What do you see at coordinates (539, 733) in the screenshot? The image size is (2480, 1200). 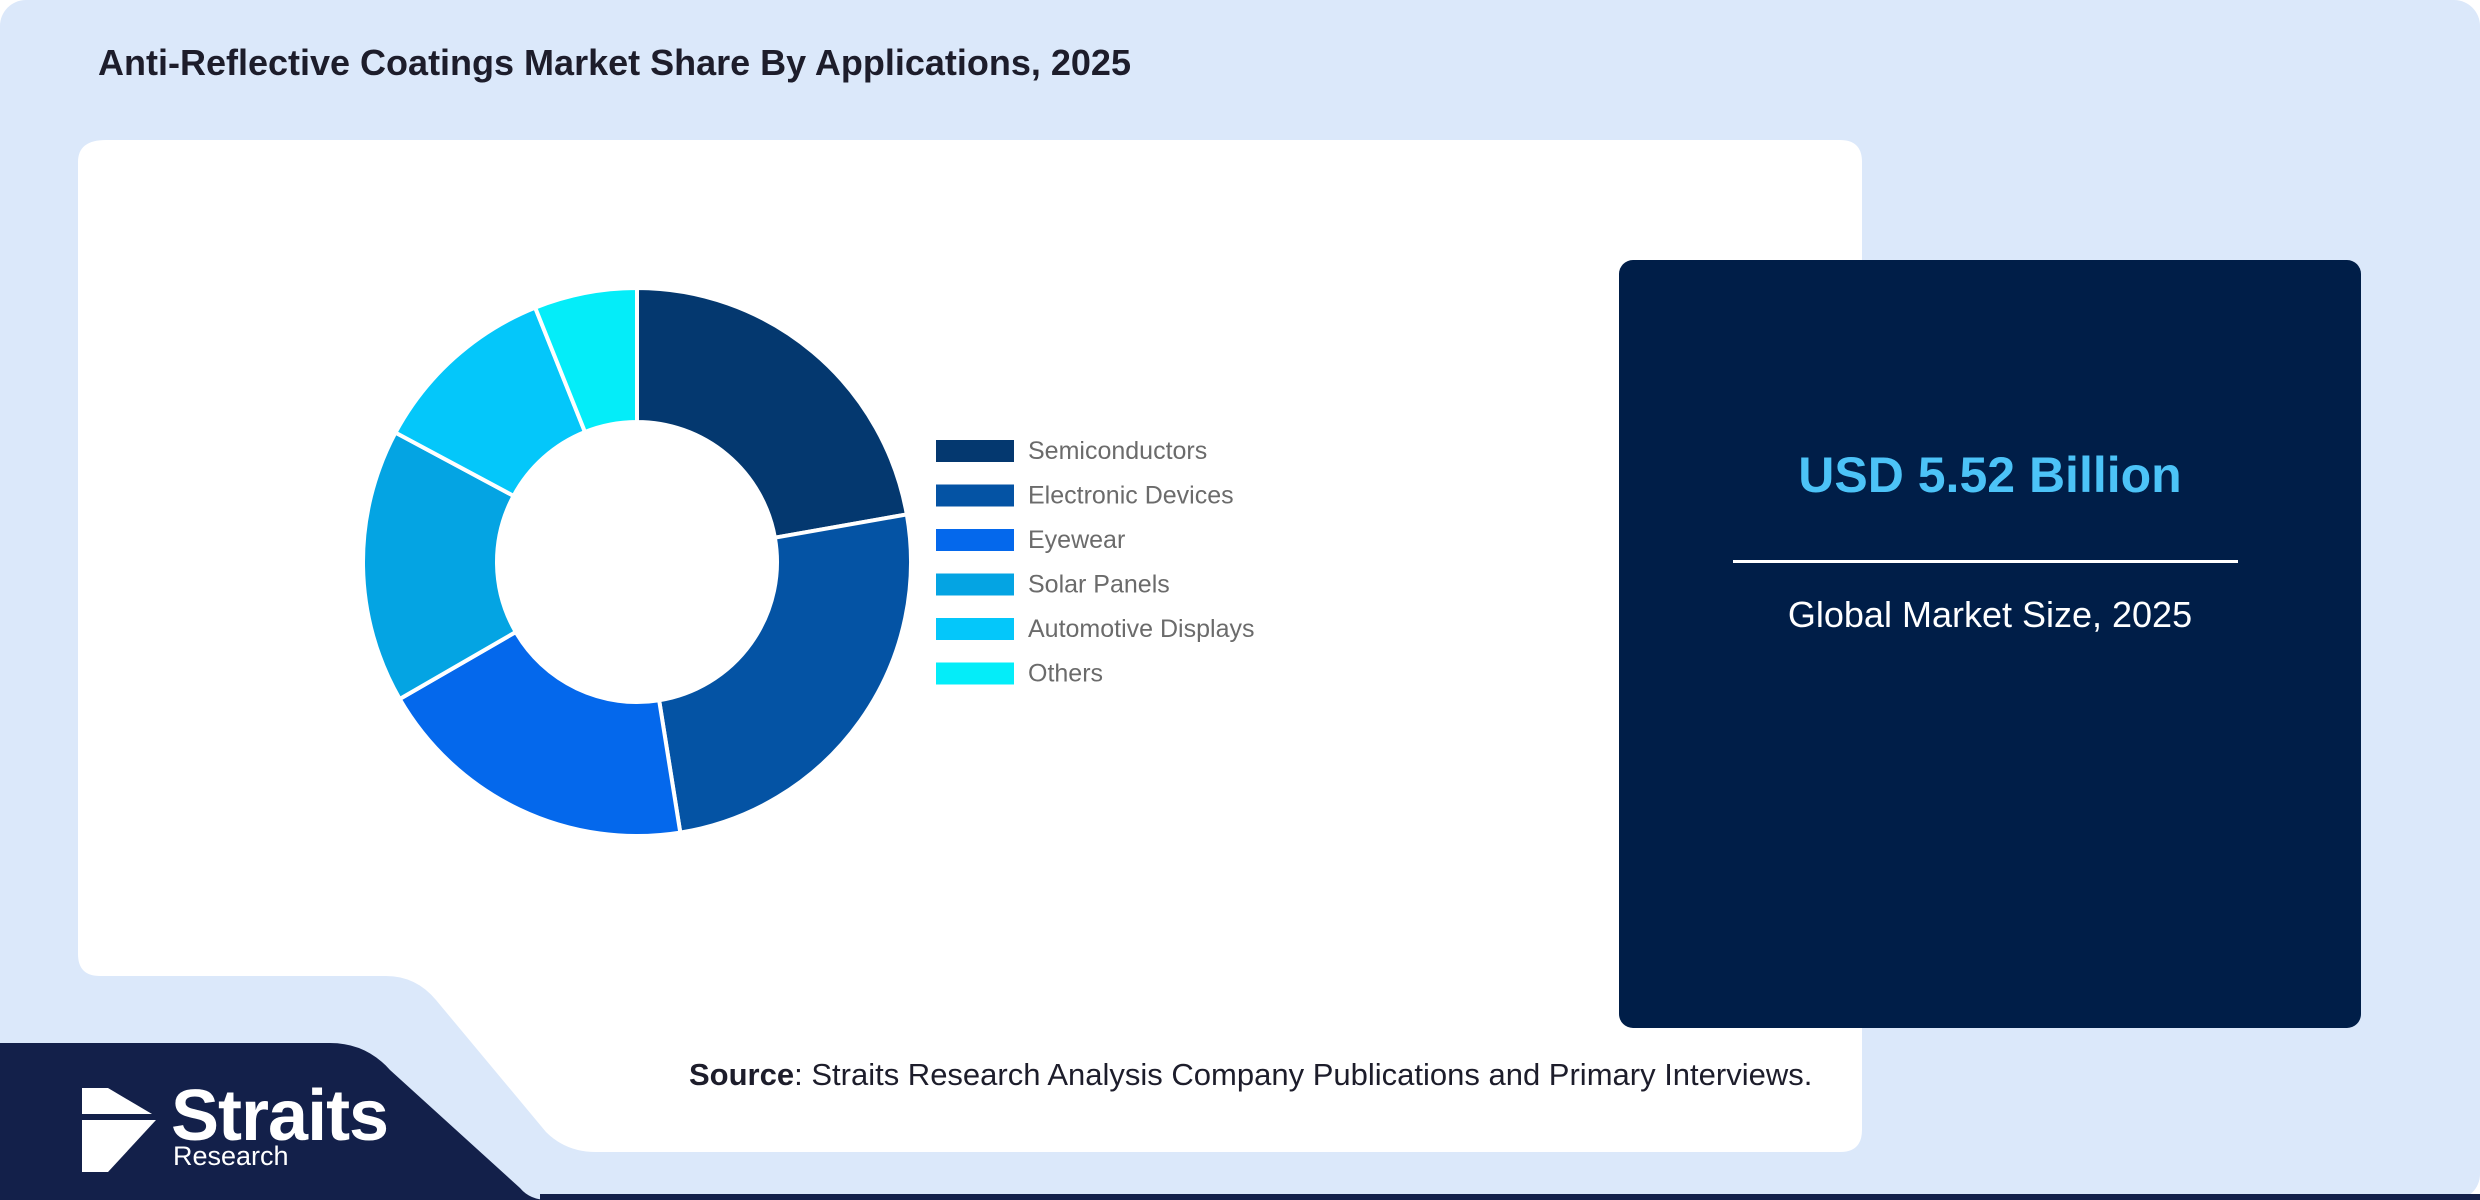 I see `donut-slice-eyewear` at bounding box center [539, 733].